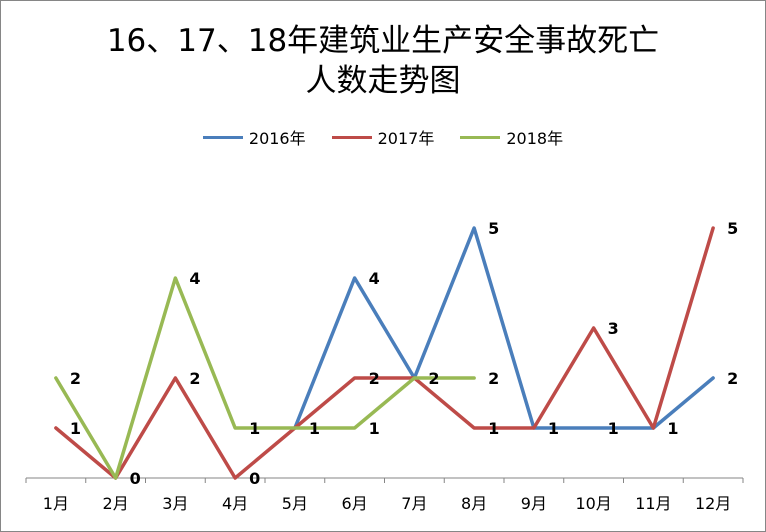 Image resolution: width=766 pixels, height=532 pixels. I want to click on legend-item-2016: 2016年, so click(254, 137).